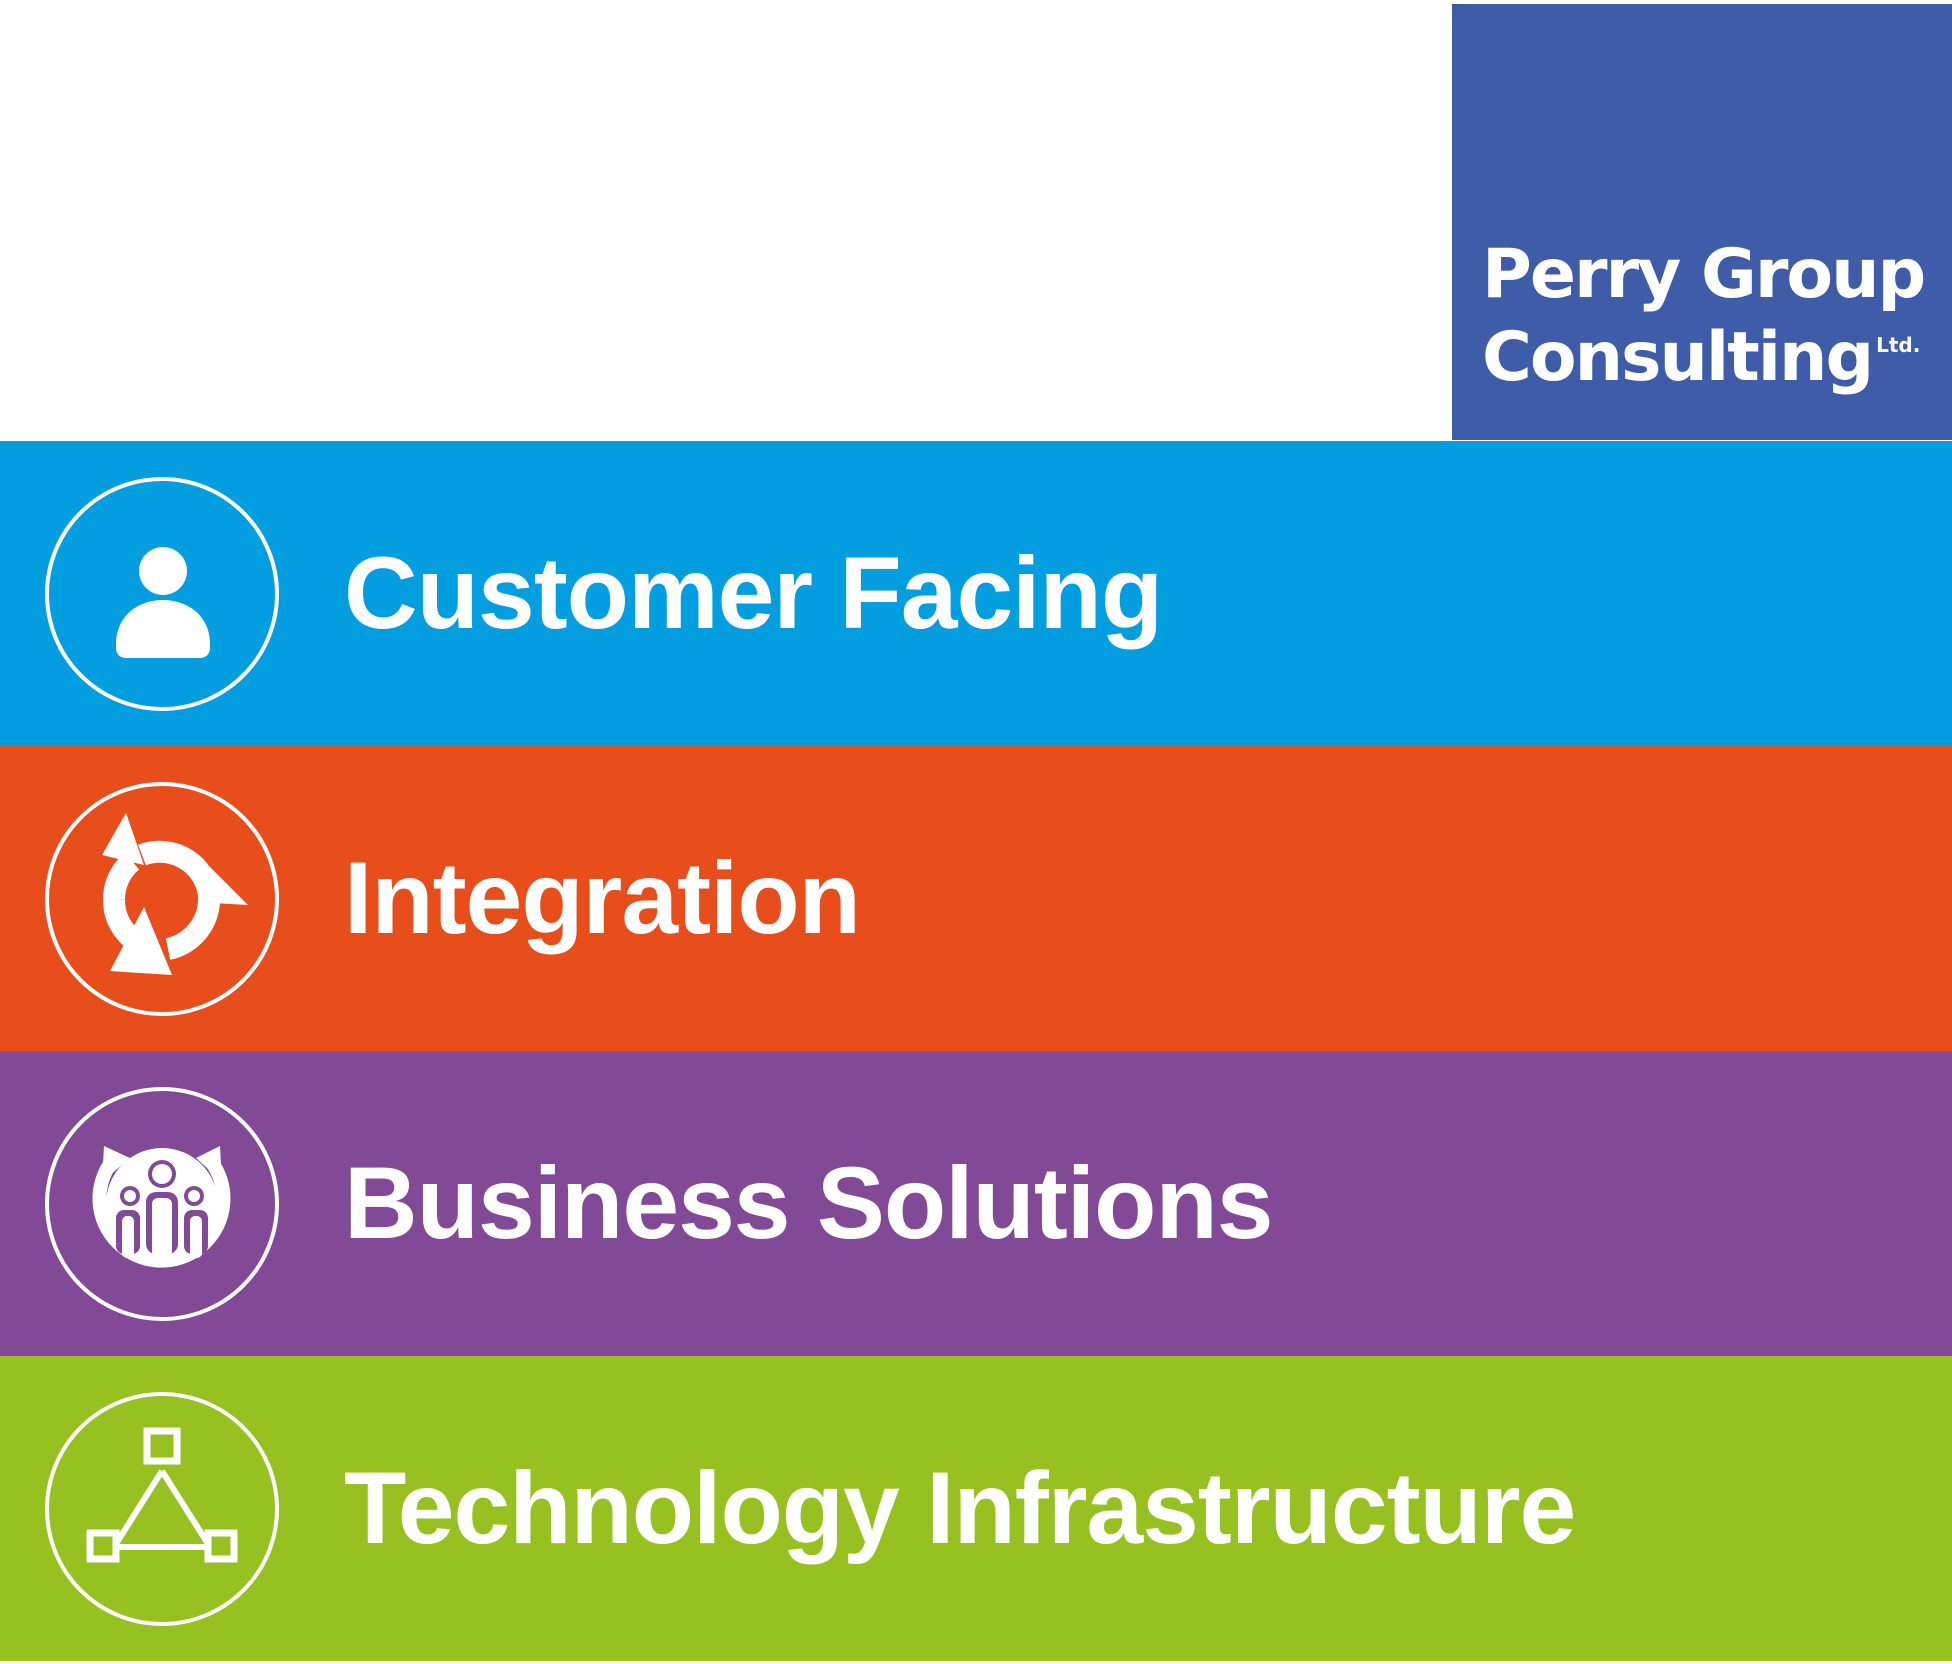 Image resolution: width=1952 pixels, height=1664 pixels. I want to click on layer-label: Customer Facing, so click(753, 593).